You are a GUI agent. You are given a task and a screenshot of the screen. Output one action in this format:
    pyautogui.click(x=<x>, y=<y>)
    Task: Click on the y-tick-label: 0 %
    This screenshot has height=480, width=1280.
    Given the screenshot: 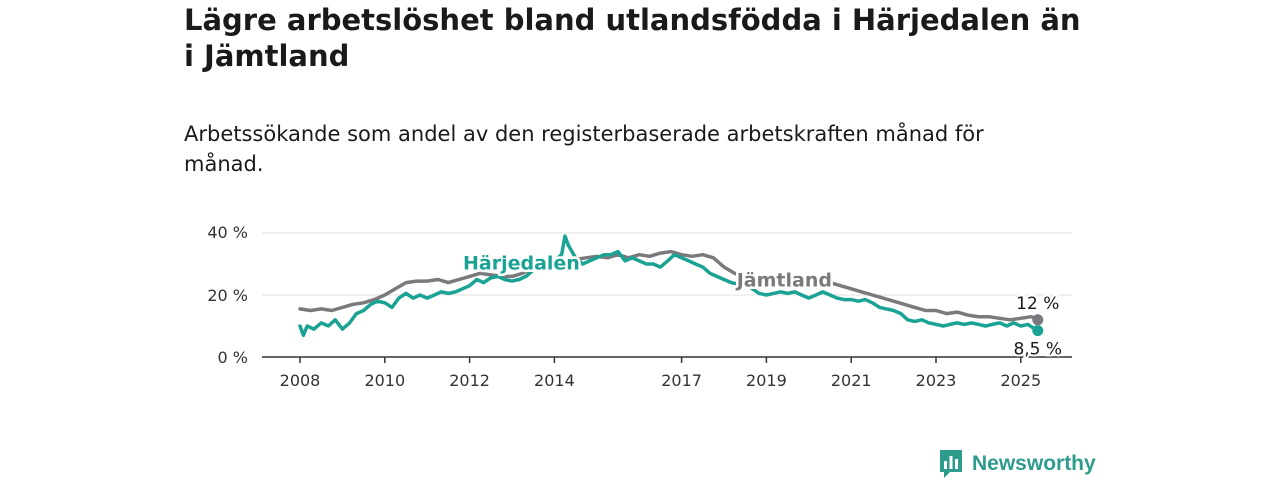 What is the action you would take?
    pyautogui.click(x=233, y=357)
    